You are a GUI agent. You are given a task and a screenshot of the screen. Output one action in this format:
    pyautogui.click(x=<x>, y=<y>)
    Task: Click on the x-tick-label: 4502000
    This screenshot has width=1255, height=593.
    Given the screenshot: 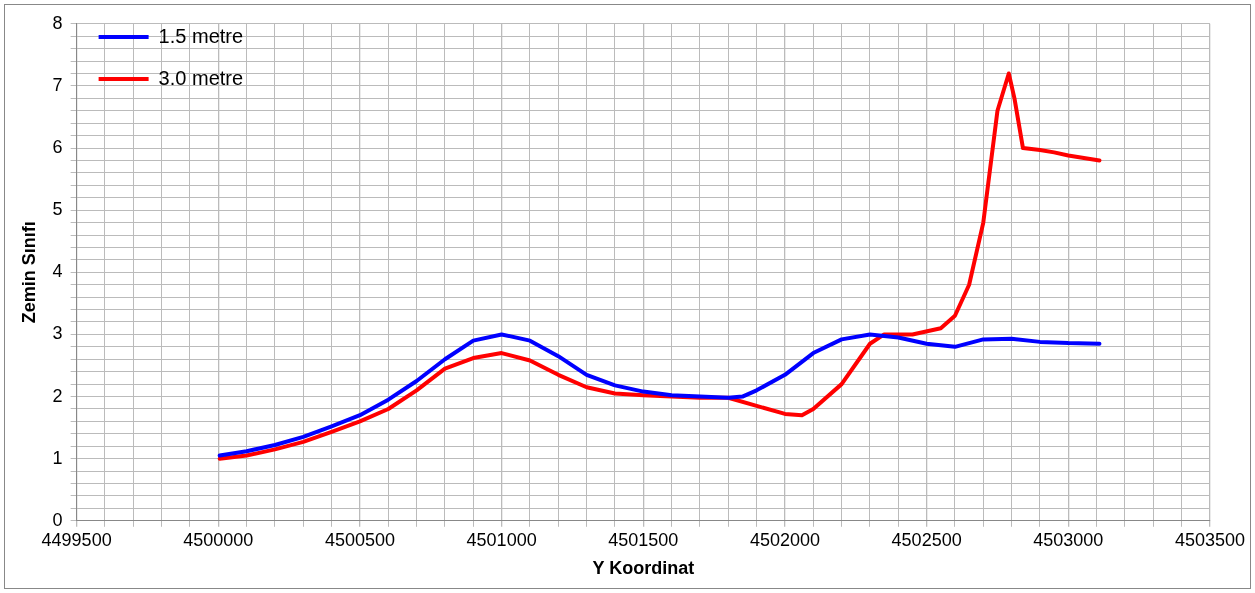 What is the action you would take?
    pyautogui.click(x=784, y=539)
    